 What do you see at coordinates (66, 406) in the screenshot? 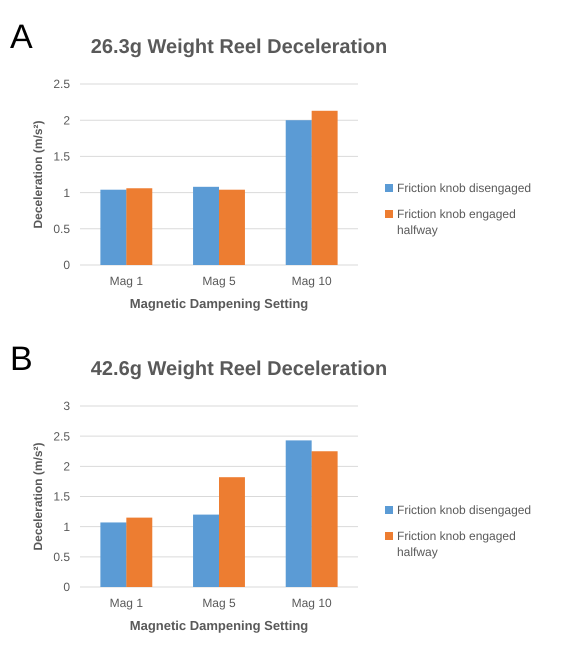
I see `y-tick-label: 3` at bounding box center [66, 406].